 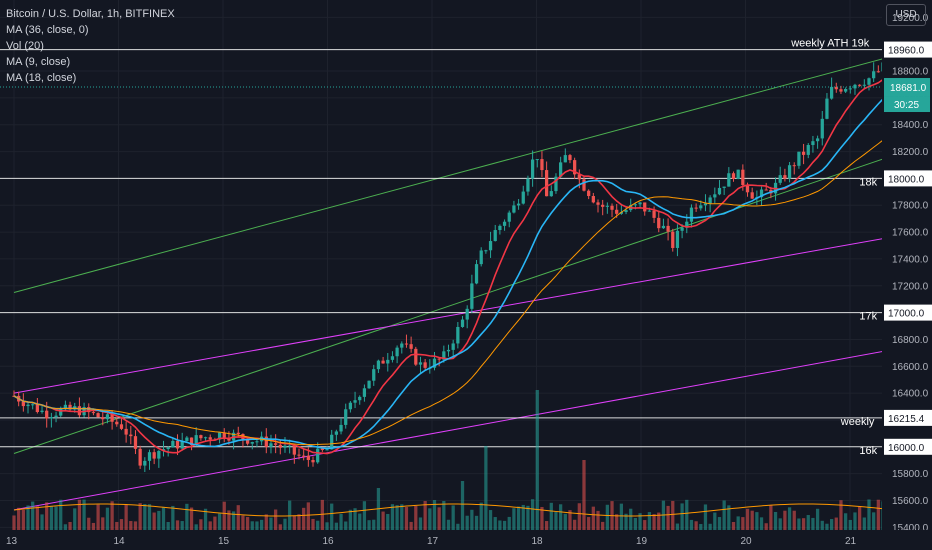 I want to click on level-axis-label: 16215.4, so click(x=906, y=419).